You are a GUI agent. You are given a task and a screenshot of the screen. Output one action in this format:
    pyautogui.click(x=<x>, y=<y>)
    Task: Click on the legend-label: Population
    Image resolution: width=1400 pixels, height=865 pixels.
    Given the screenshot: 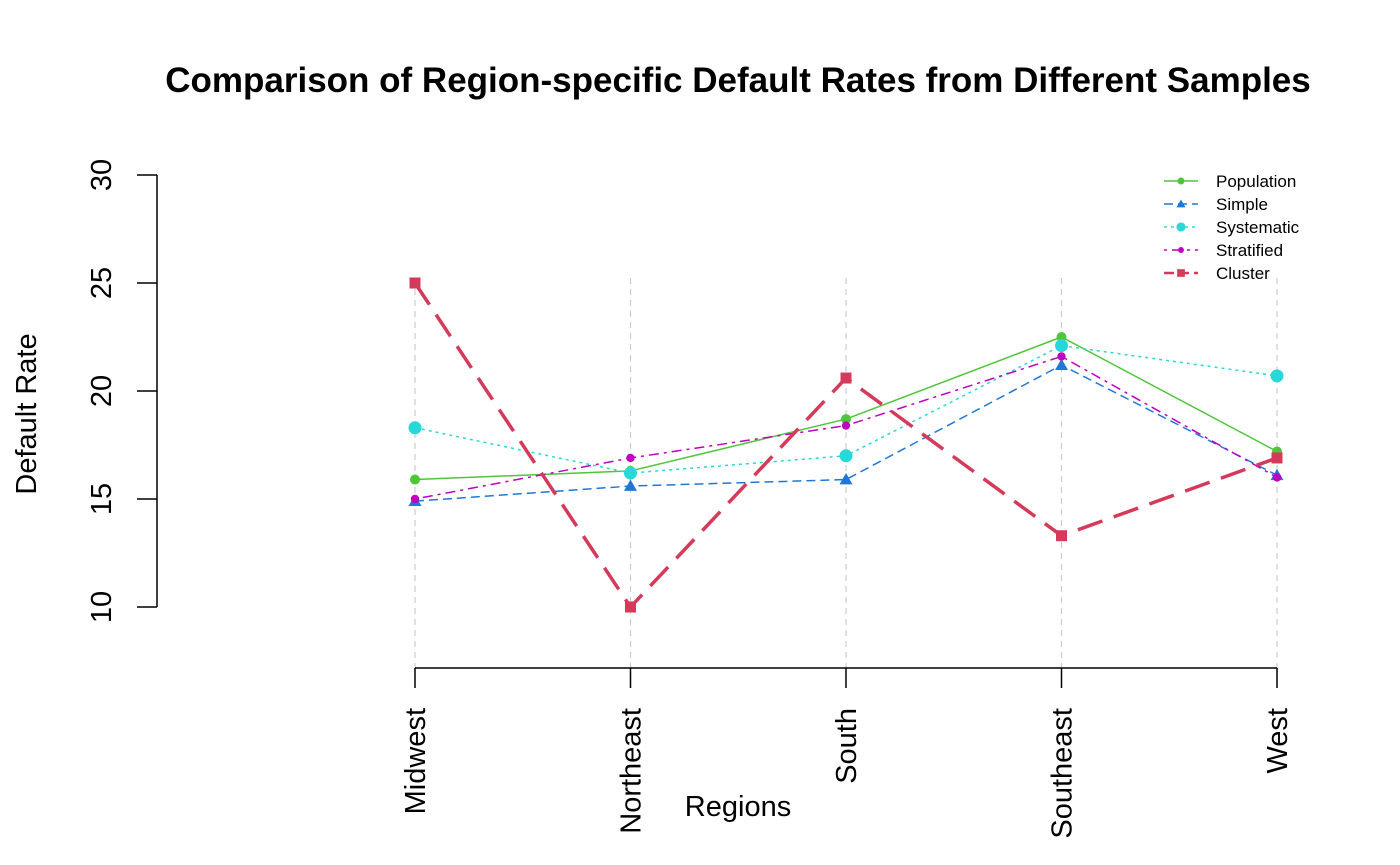 What is the action you would take?
    pyautogui.click(x=1256, y=181)
    